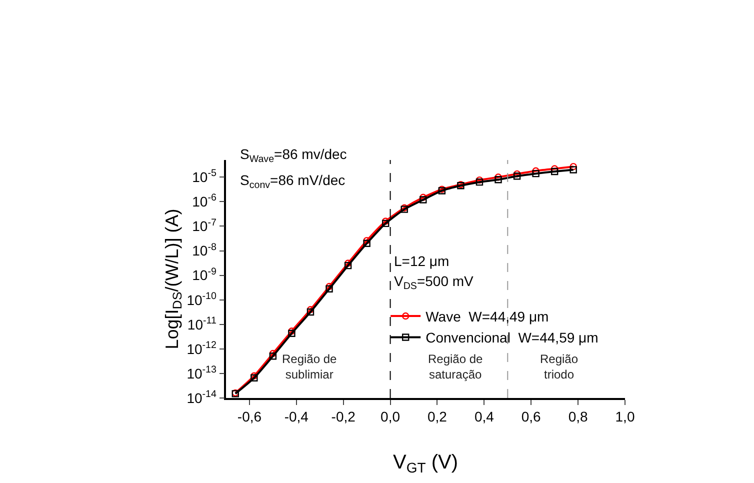 The image size is (754, 483). What do you see at coordinates (578, 416) in the screenshot?
I see `x-tick-label: 0,8` at bounding box center [578, 416].